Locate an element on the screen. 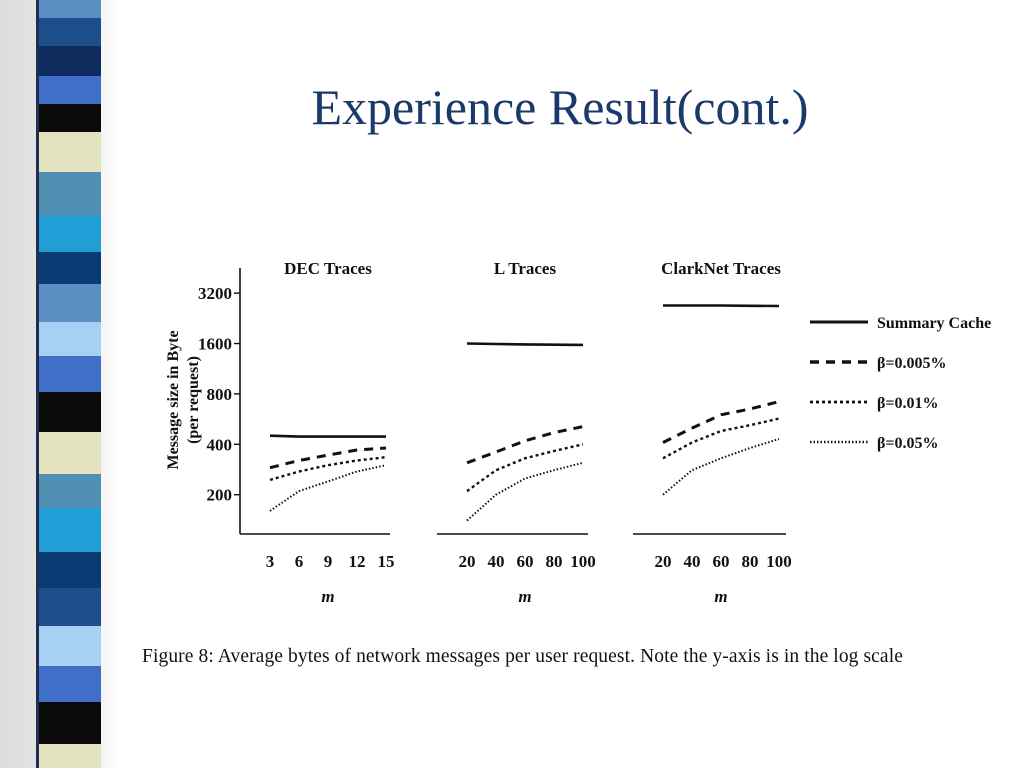 This screenshot has width=1024, height=768. slide-title: Experience Result(cont.) is located at coordinates (560, 107).